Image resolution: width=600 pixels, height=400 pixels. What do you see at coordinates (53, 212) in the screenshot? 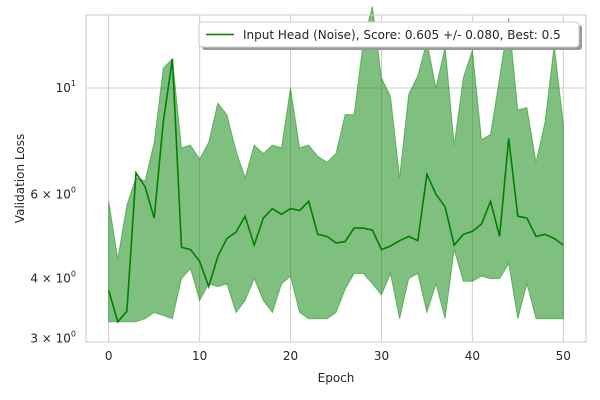
I see `y-tick-labels: 101 3 × 100 4 × 100 6 × 100` at bounding box center [53, 212].